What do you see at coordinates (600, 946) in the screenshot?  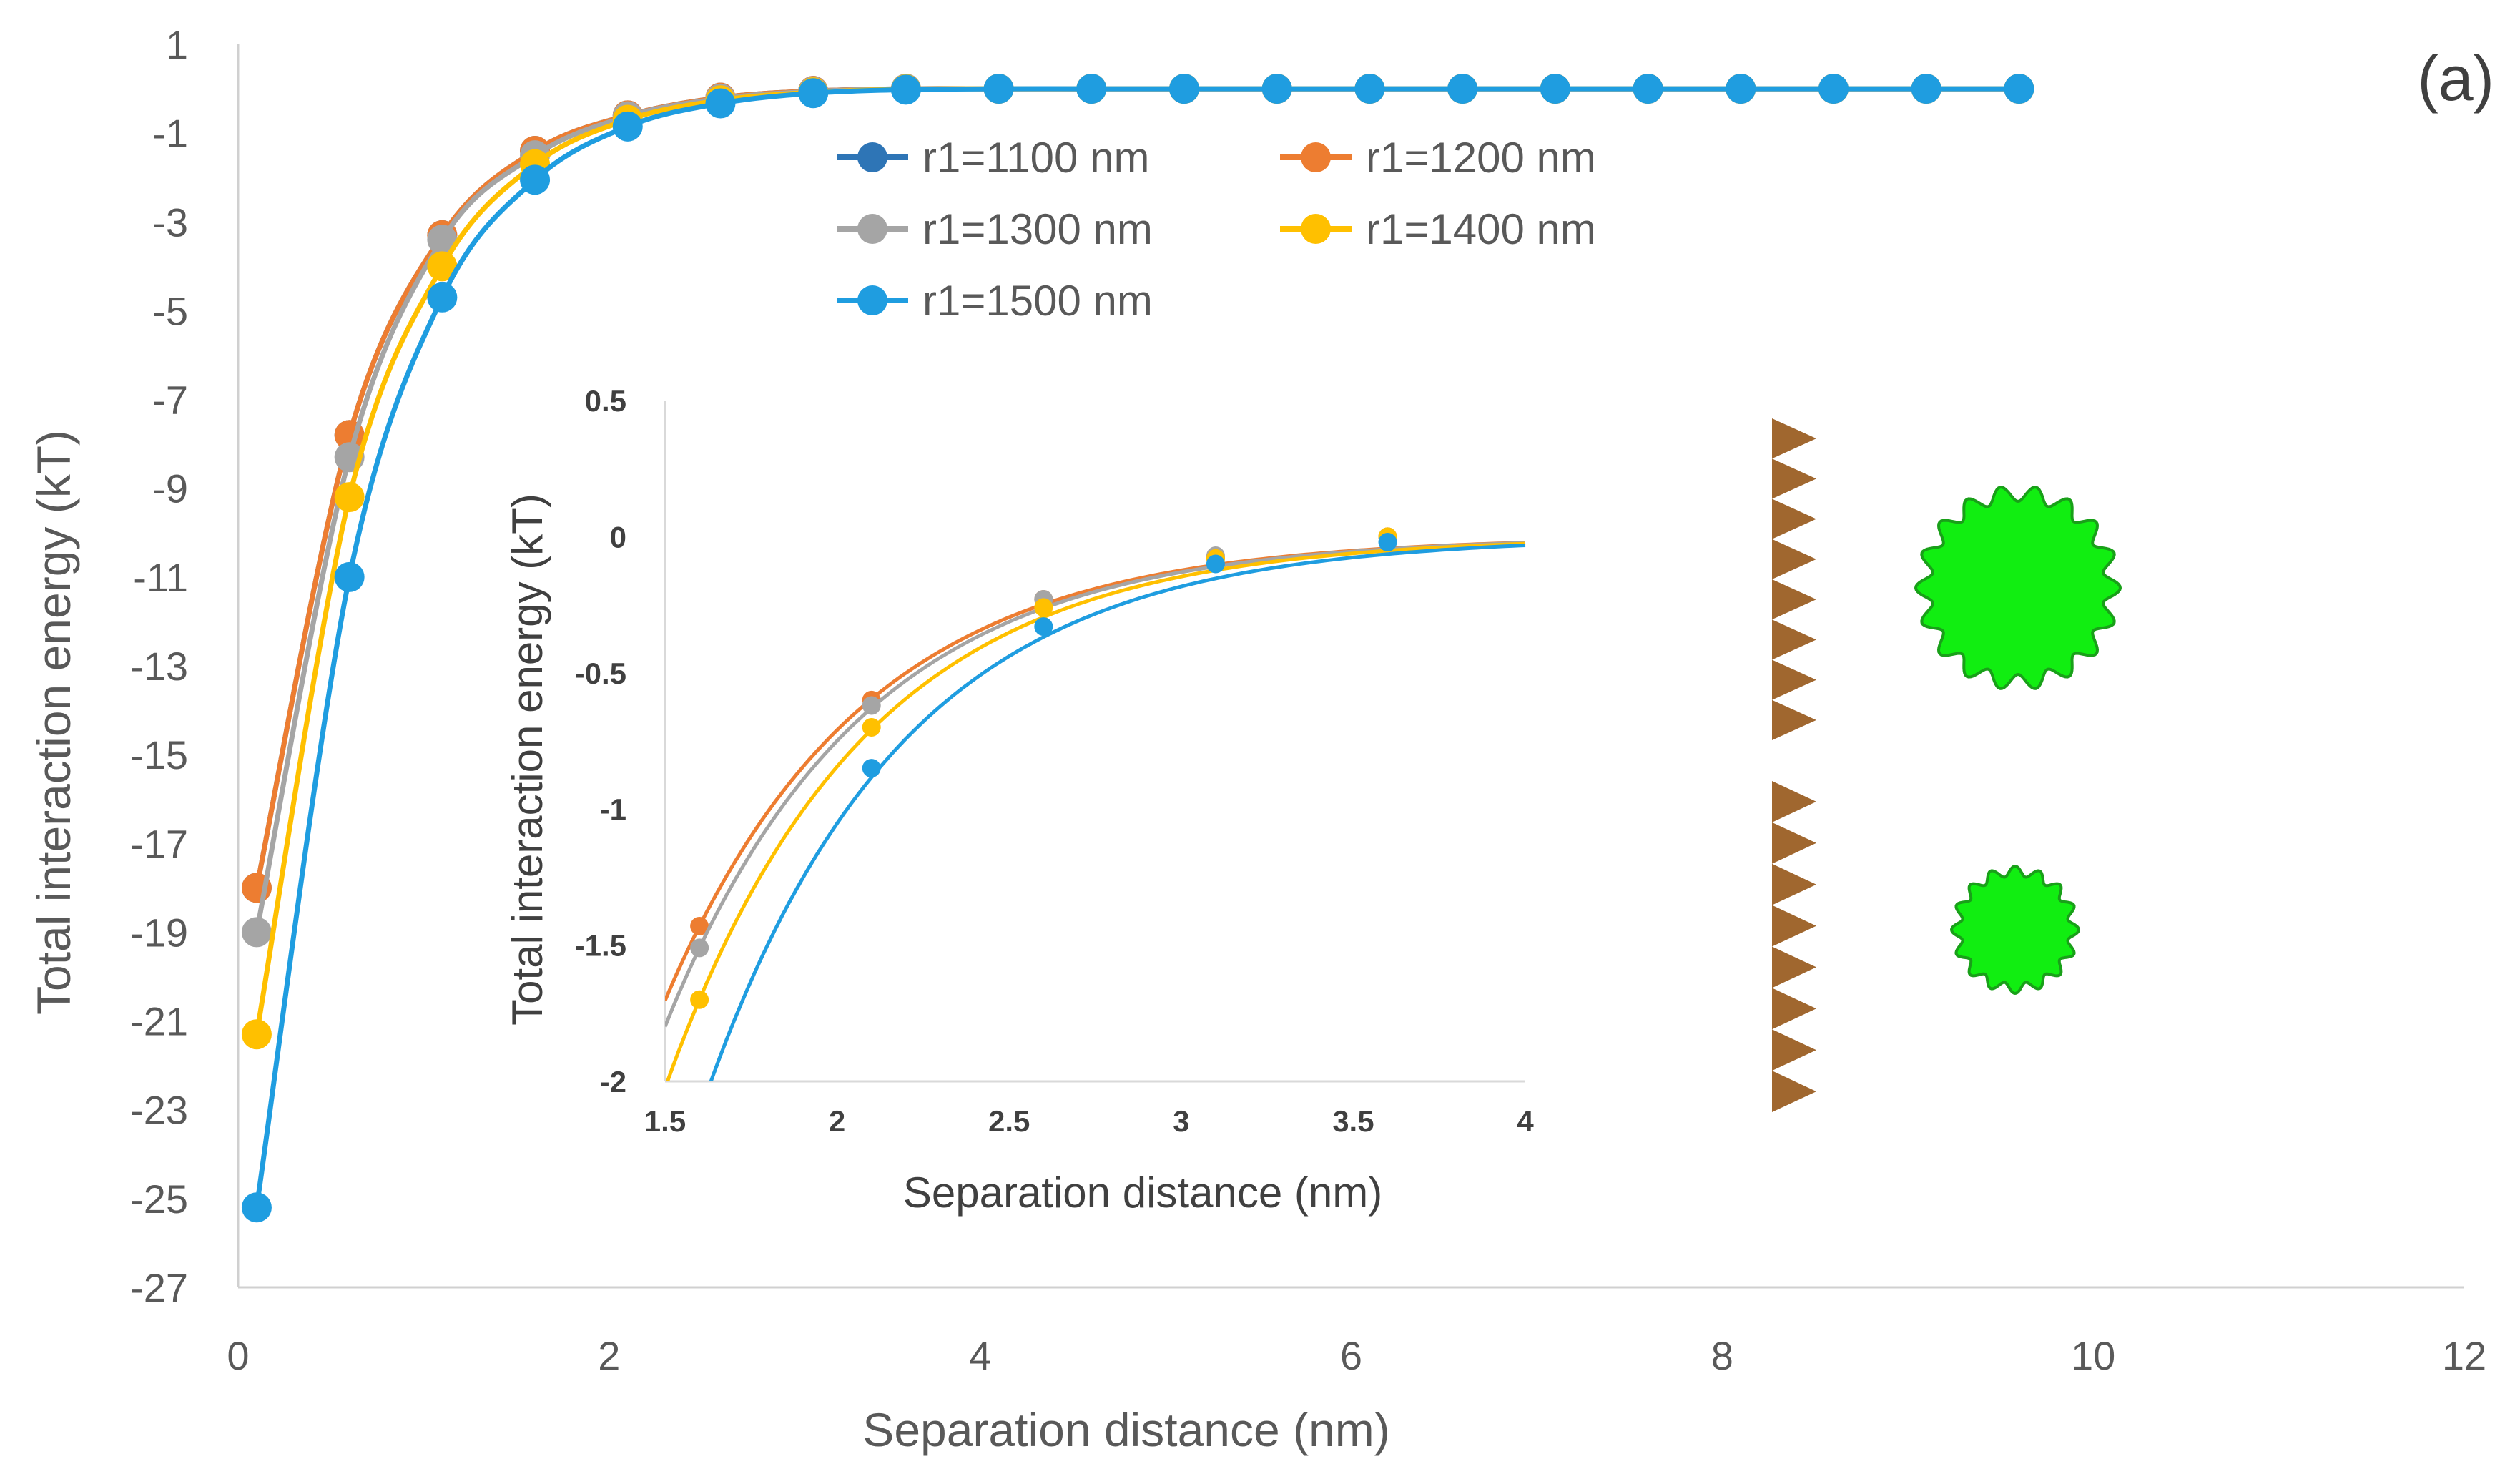 I see `inset-y-tick-label: -1.5` at bounding box center [600, 946].